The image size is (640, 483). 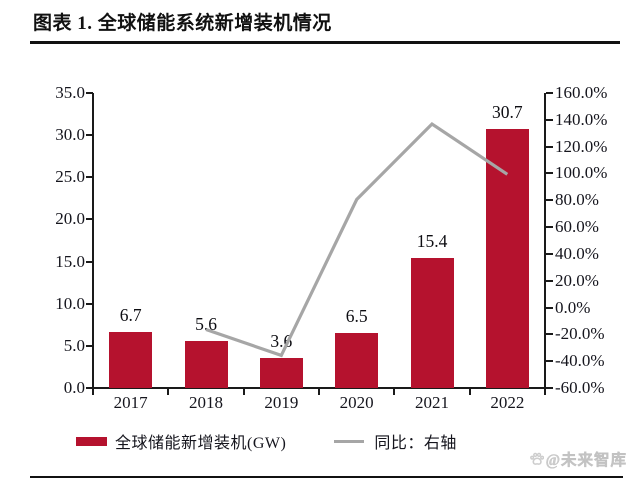 I want to click on bar-2021, so click(x=432, y=323).